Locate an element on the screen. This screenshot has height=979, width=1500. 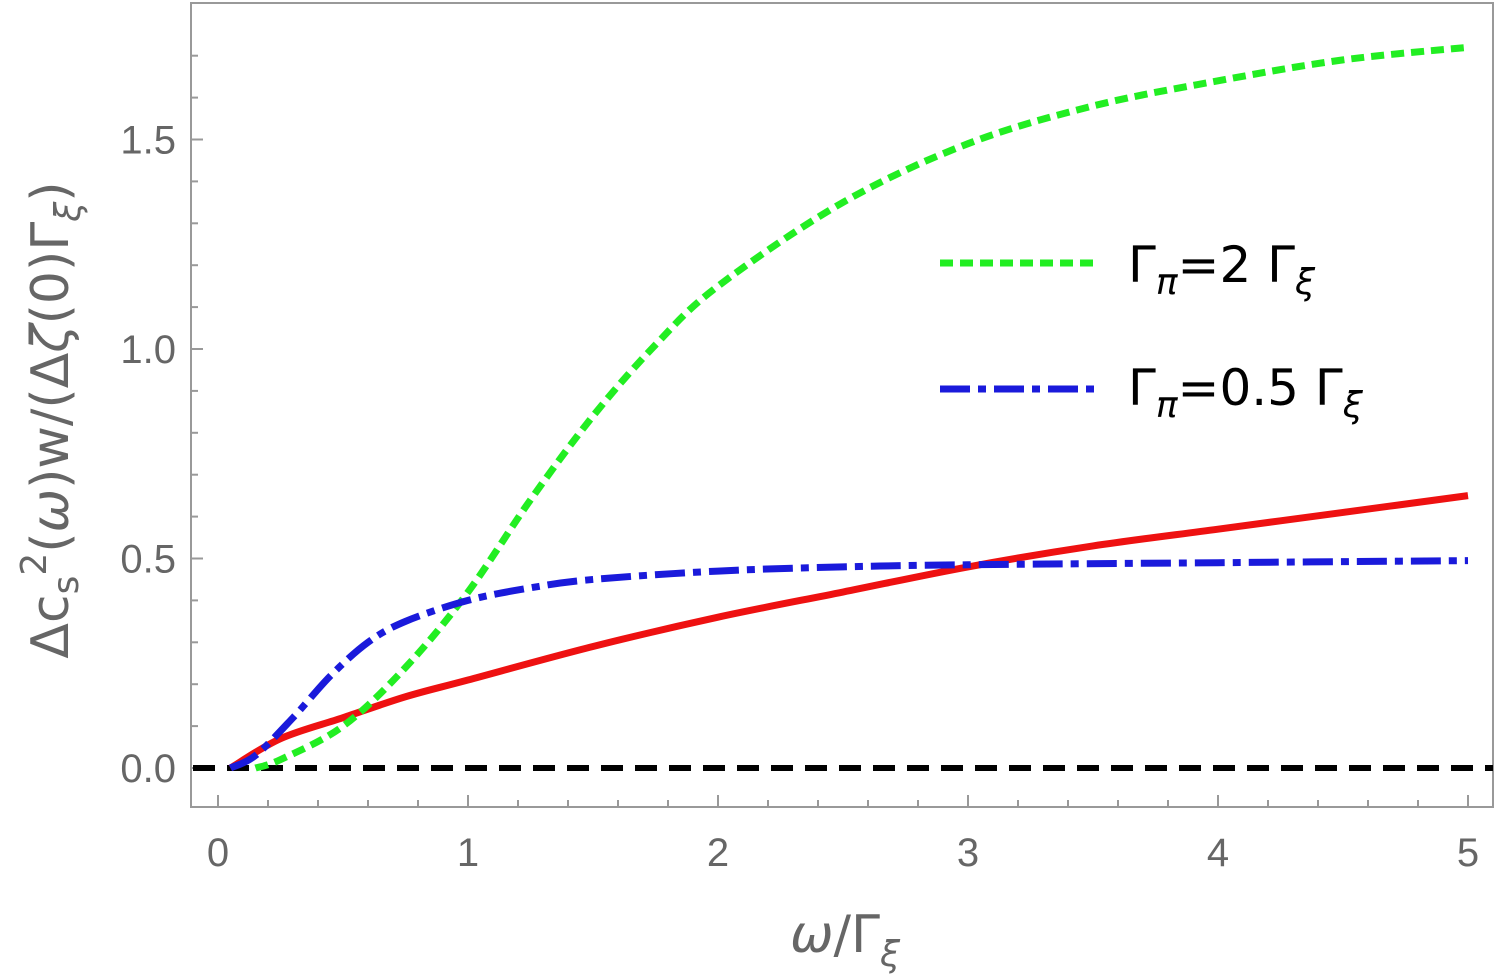
y-tick-label: 0.5 is located at coordinates (148, 560).